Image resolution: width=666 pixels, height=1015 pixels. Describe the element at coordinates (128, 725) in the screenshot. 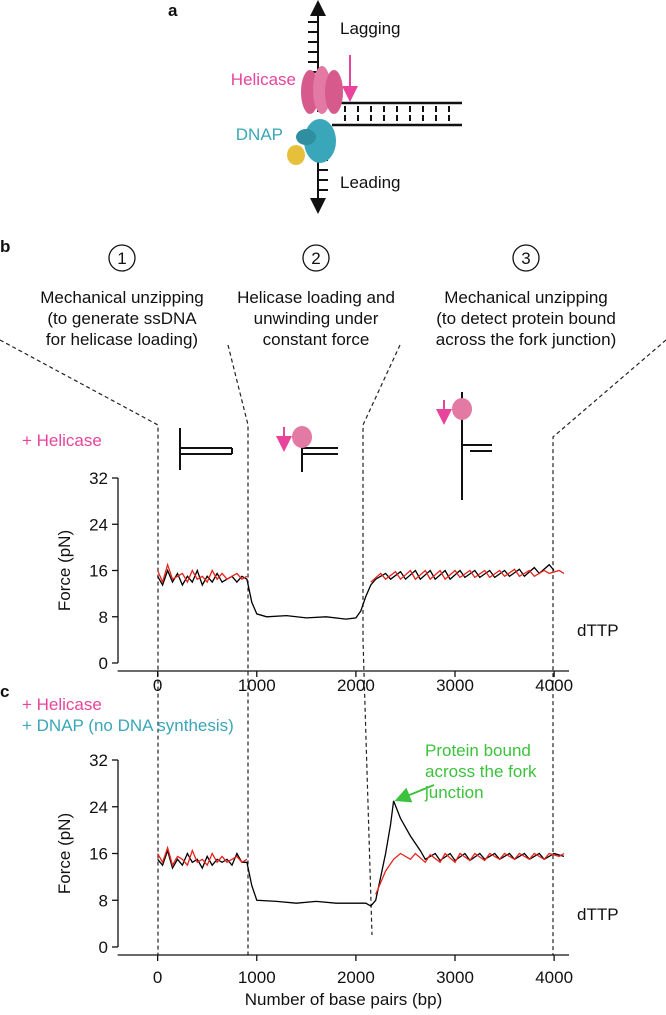

I see `annotation: + DNAP (no DNA synthesis)` at that location.